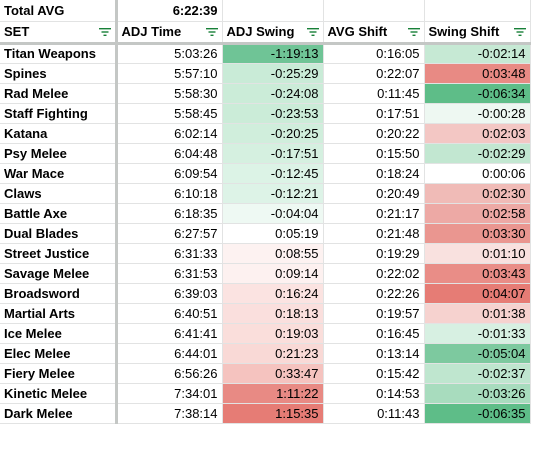  Describe the element at coordinates (273, 333) in the screenshot. I see `cell-adj-swing: 0:19:03` at that location.